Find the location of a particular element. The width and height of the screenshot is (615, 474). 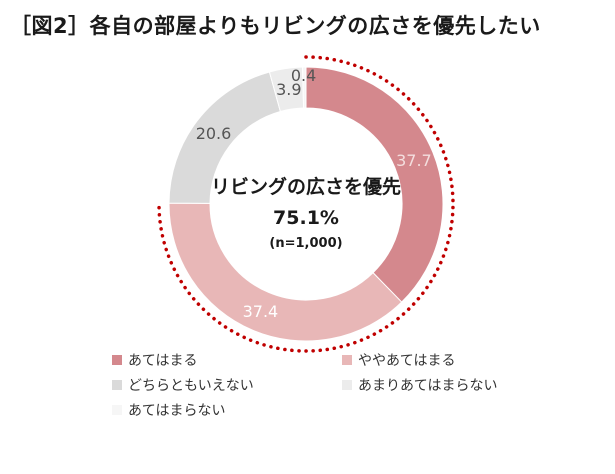

legend-item-3: どちらともいえない is located at coordinates (183, 385).